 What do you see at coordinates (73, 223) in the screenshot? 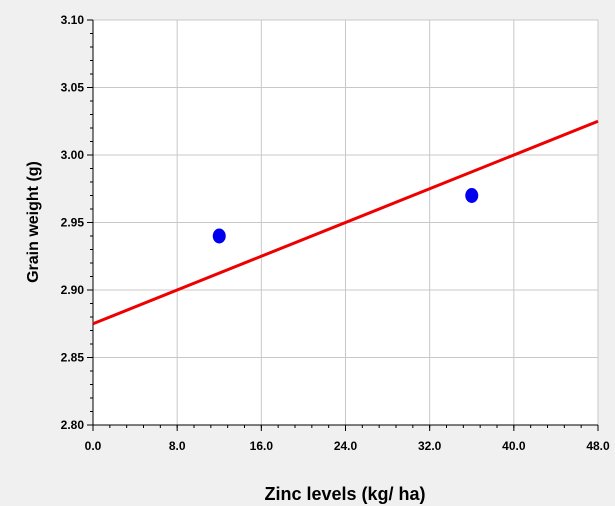
I see `y-tick-label: 2.95` at bounding box center [73, 223].